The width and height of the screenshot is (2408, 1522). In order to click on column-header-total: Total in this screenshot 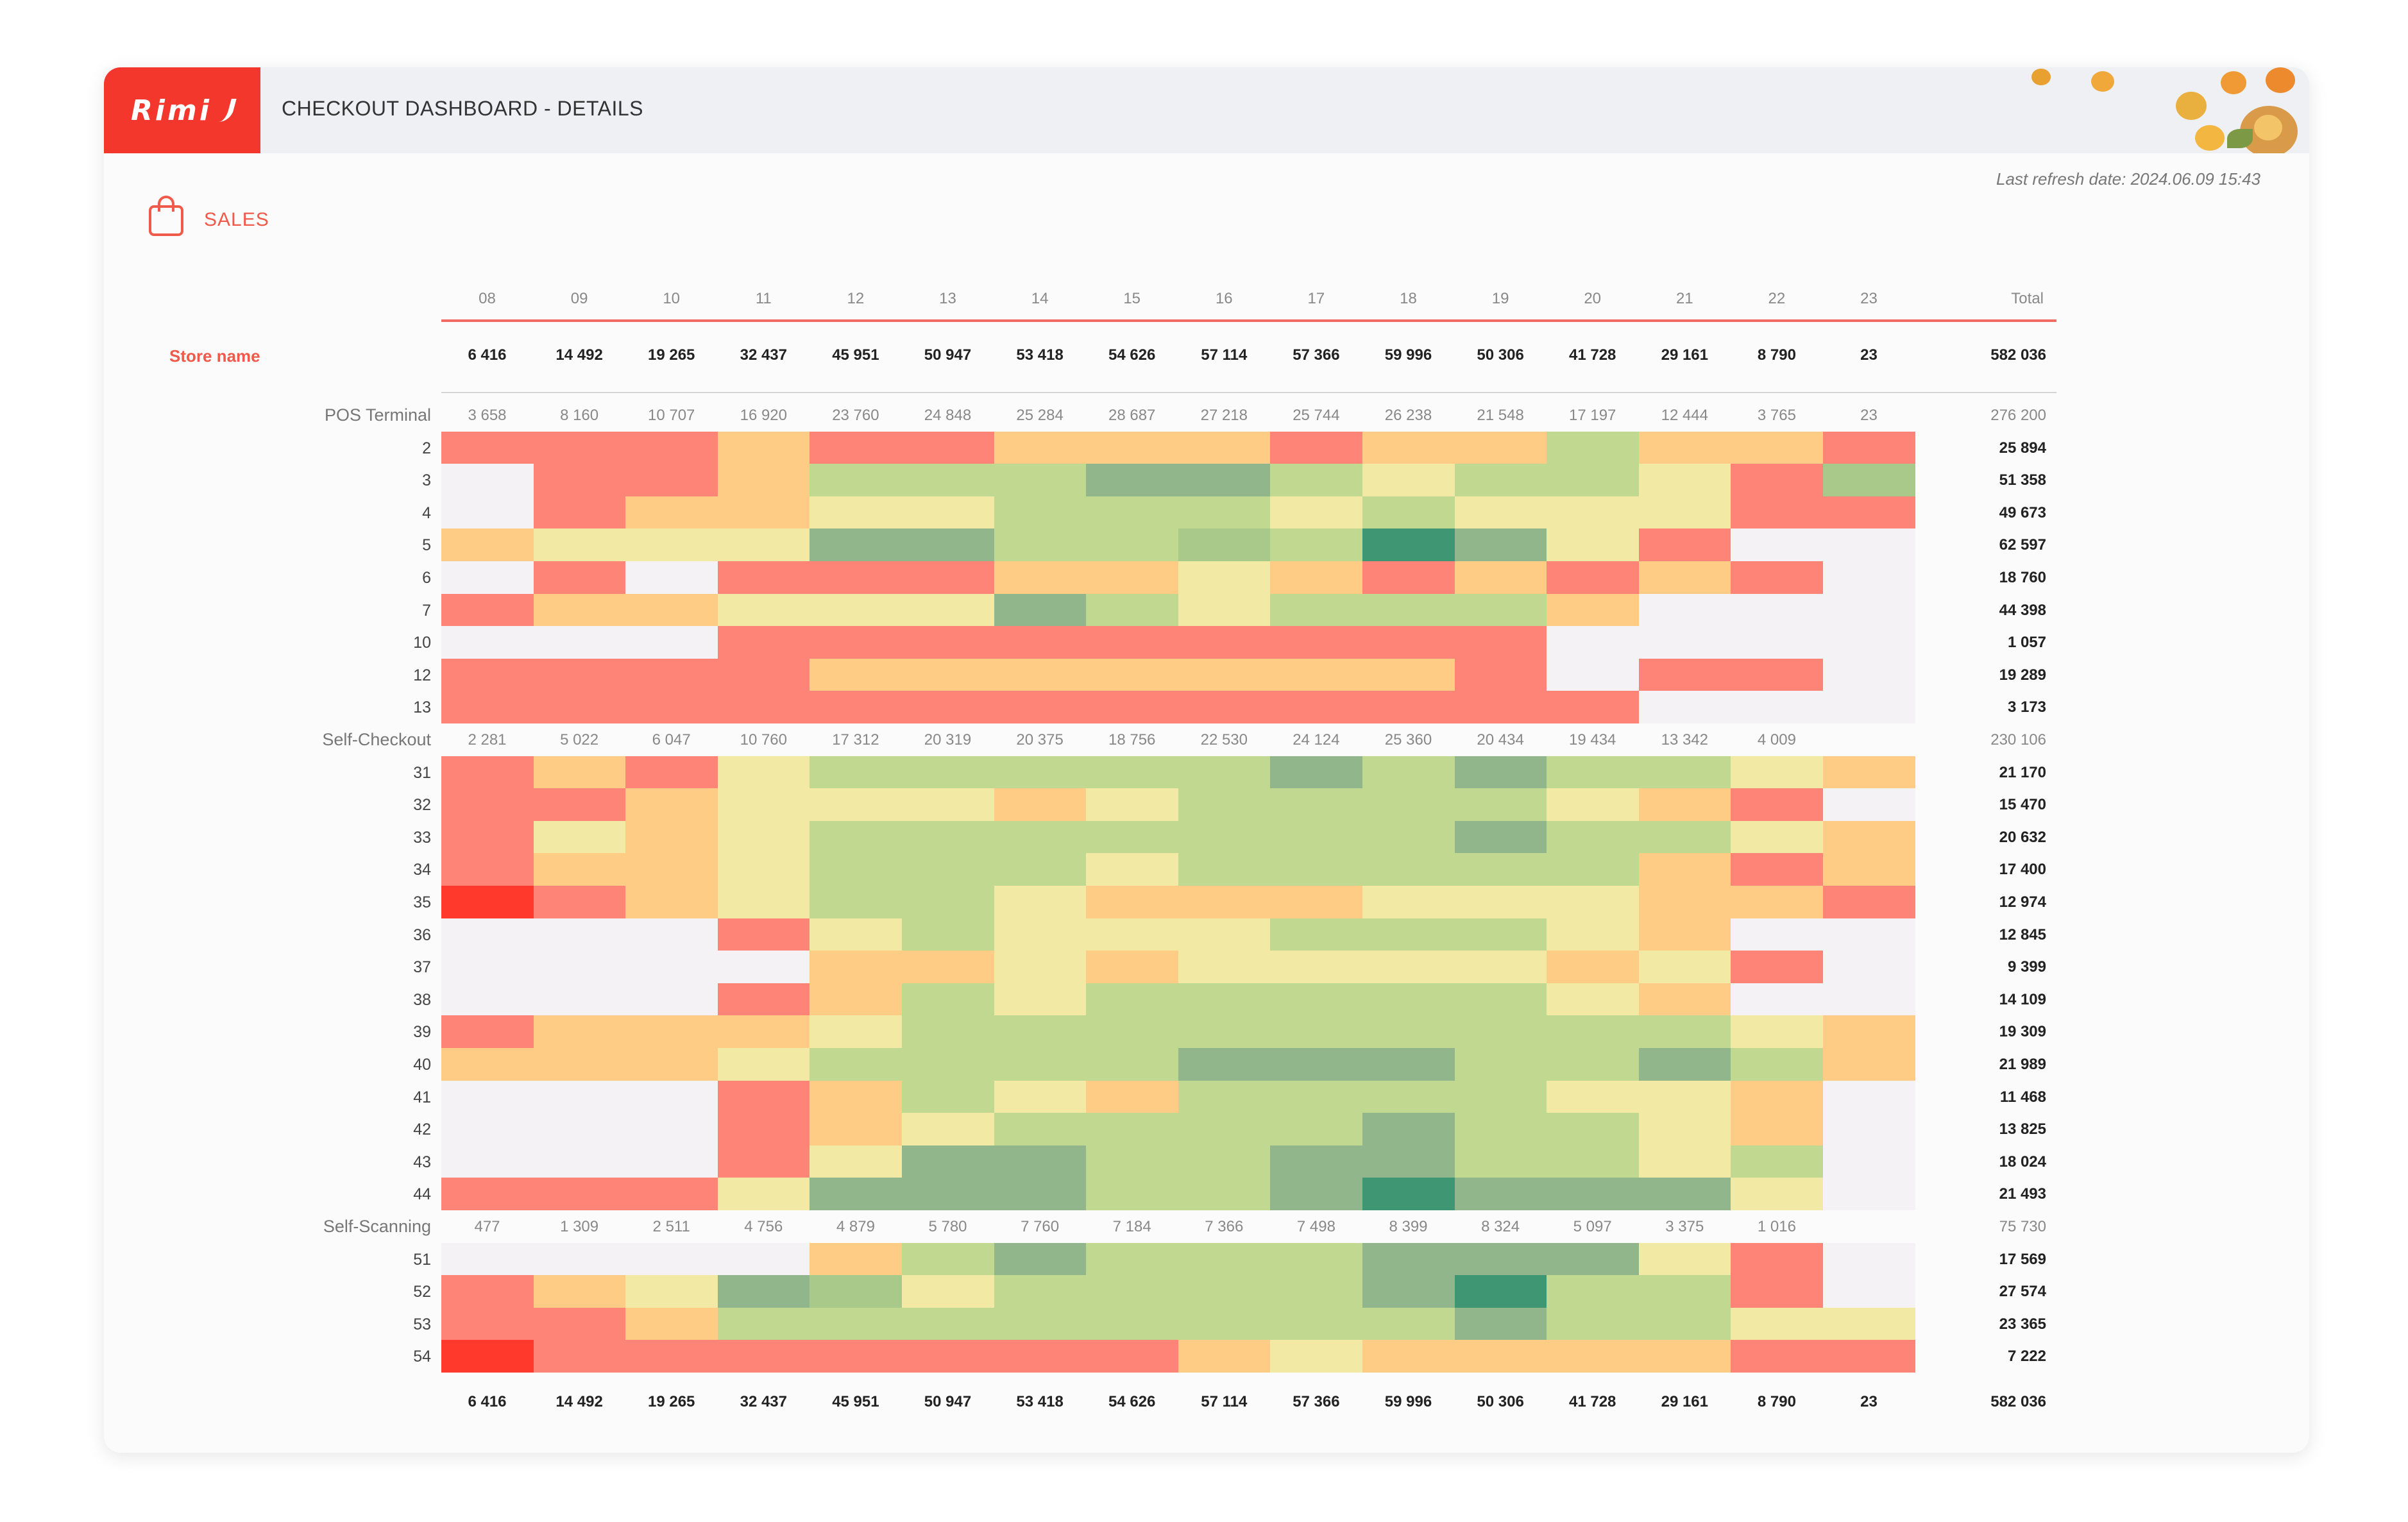, I will do `click(2027, 298)`.